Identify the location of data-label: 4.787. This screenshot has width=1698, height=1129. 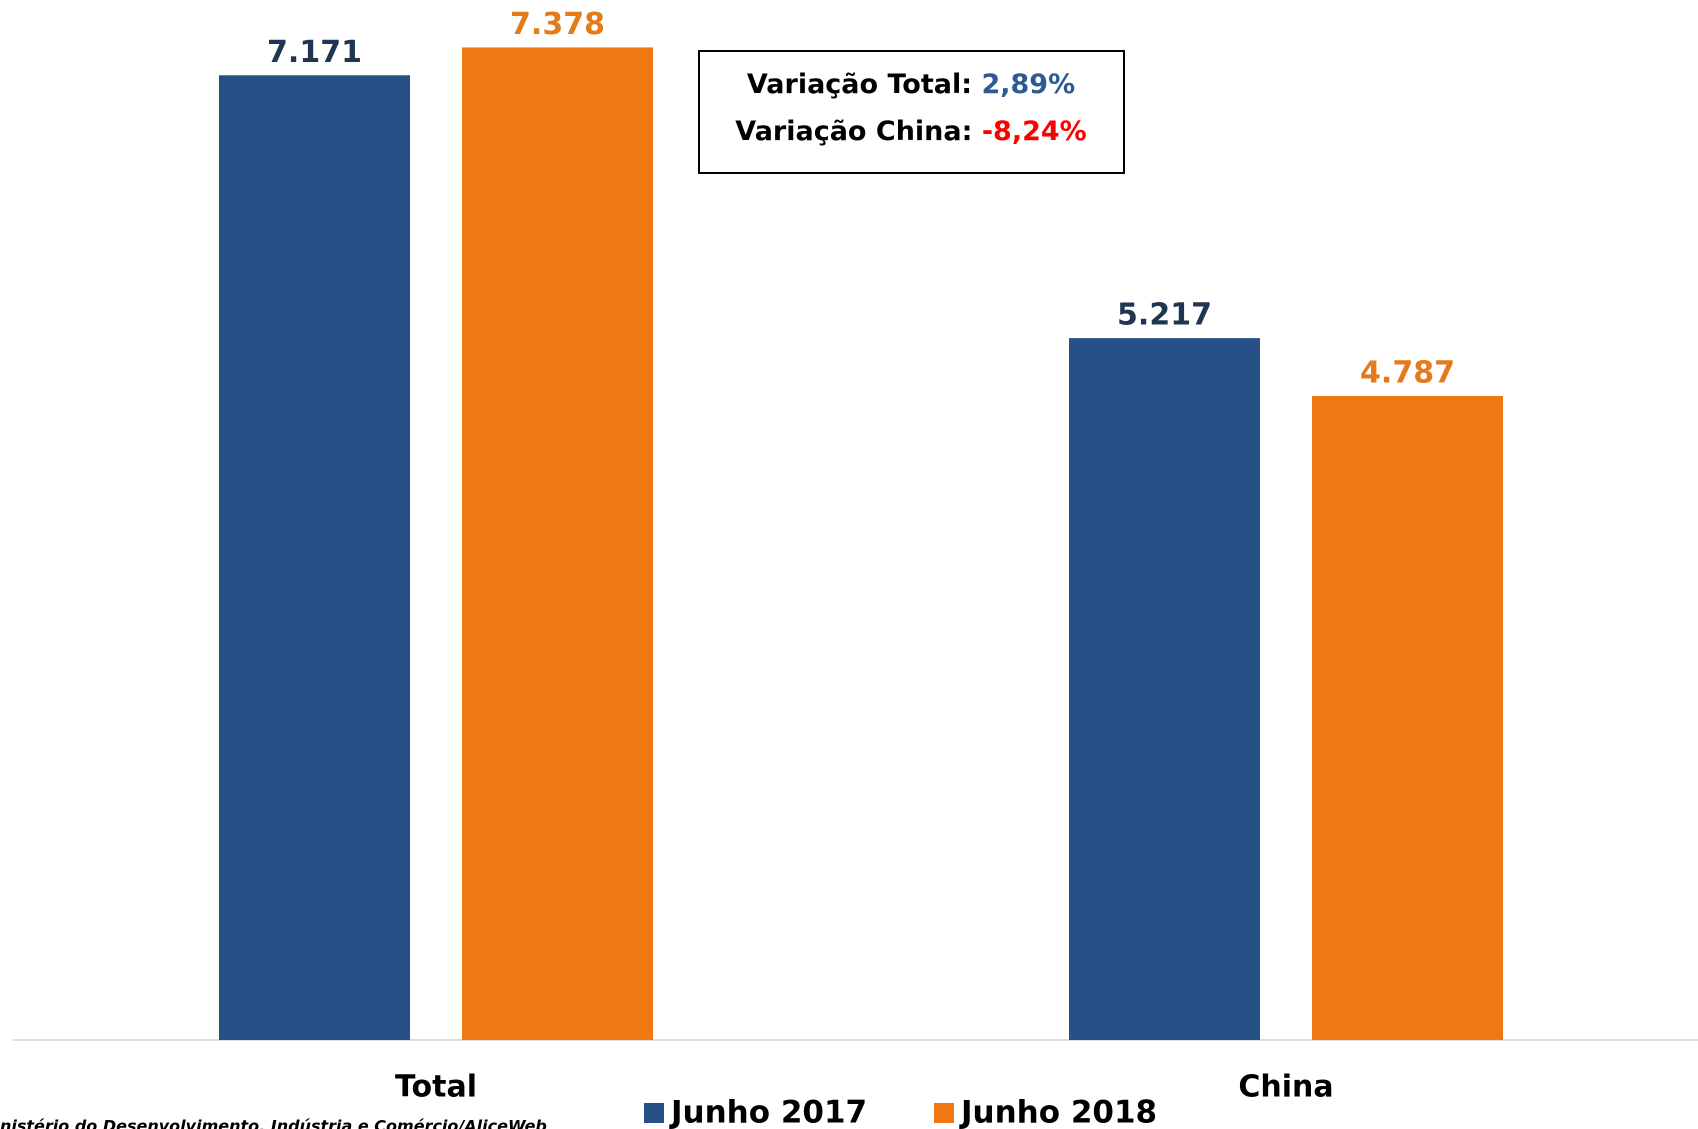
(1407, 372).